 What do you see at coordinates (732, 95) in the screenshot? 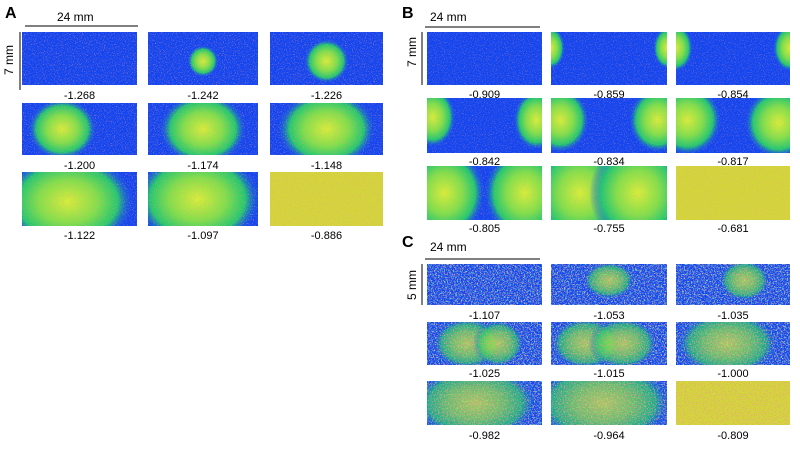
I see `image-value-label: -0.854` at bounding box center [732, 95].